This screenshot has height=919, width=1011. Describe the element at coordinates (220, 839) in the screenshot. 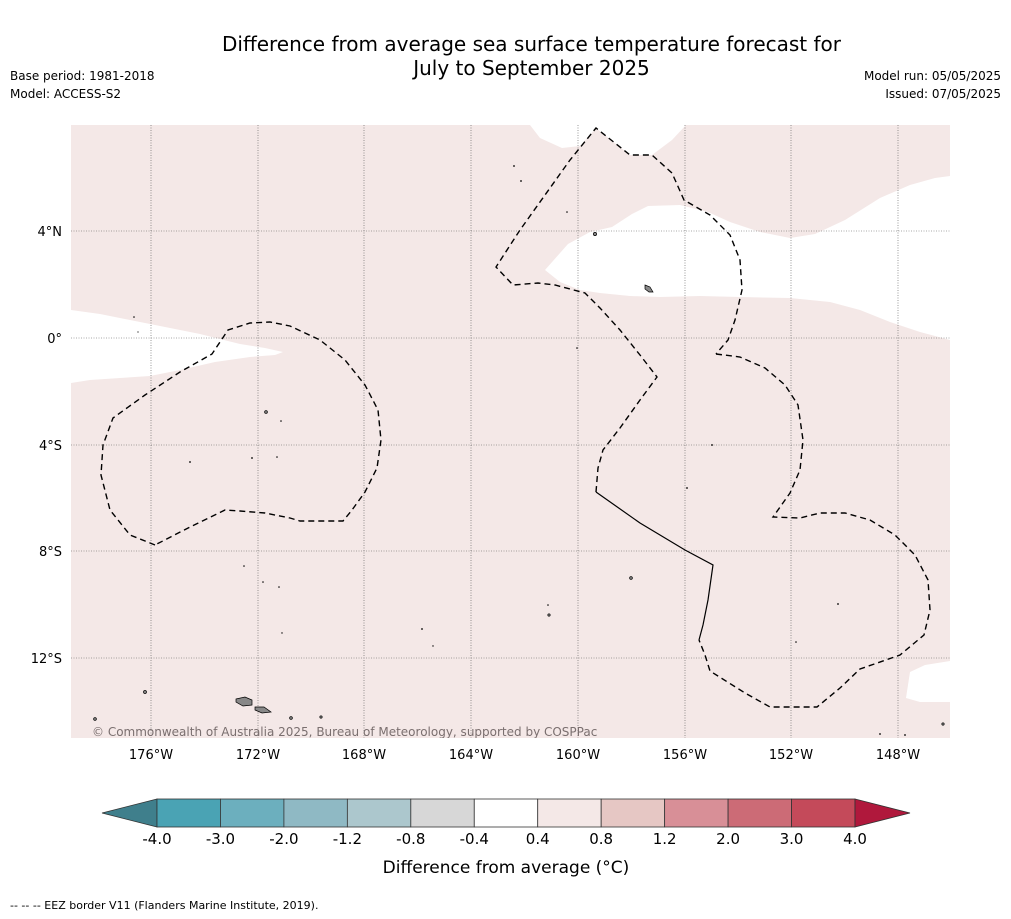

I see `colorbar-tick-label: -3.0` at that location.